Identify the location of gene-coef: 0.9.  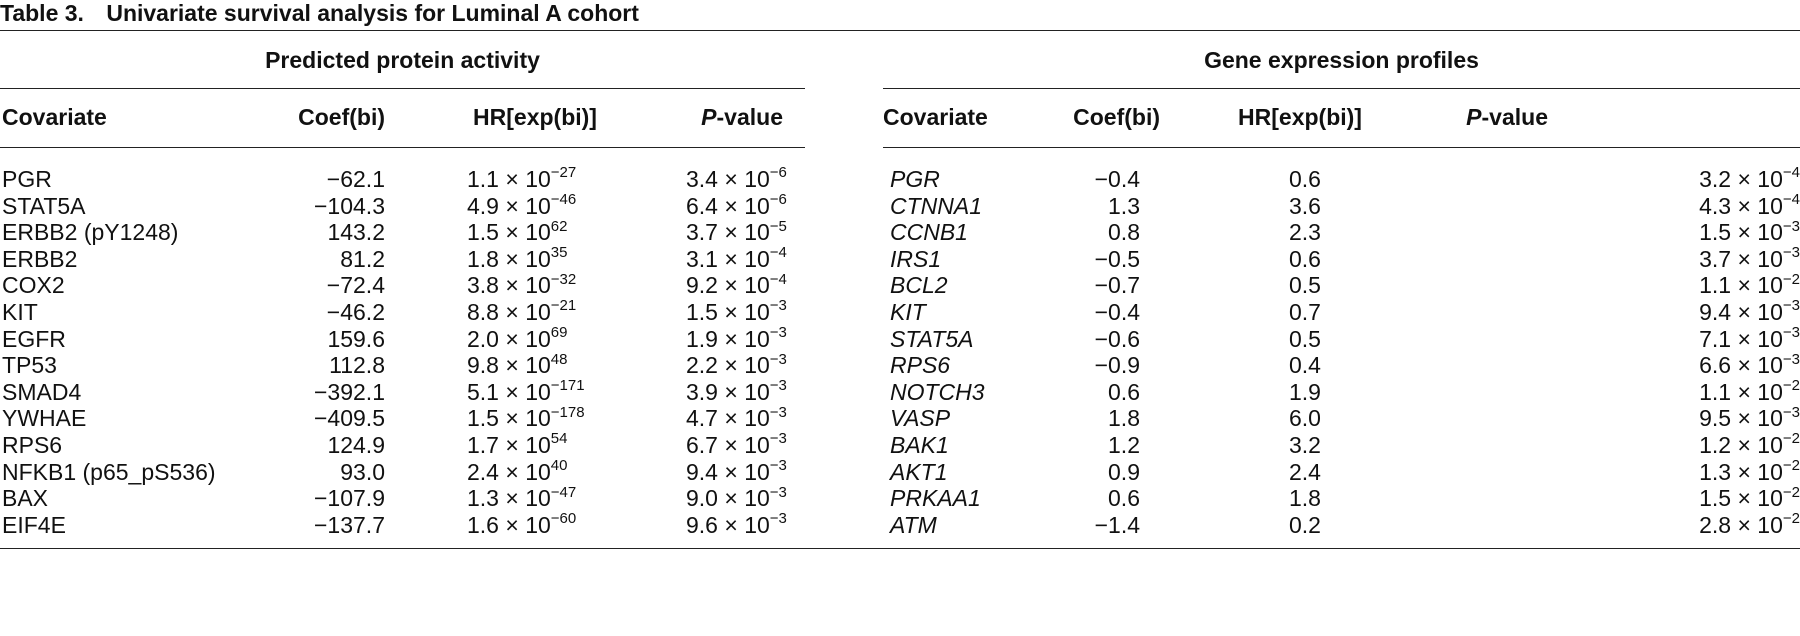
(1124, 471).